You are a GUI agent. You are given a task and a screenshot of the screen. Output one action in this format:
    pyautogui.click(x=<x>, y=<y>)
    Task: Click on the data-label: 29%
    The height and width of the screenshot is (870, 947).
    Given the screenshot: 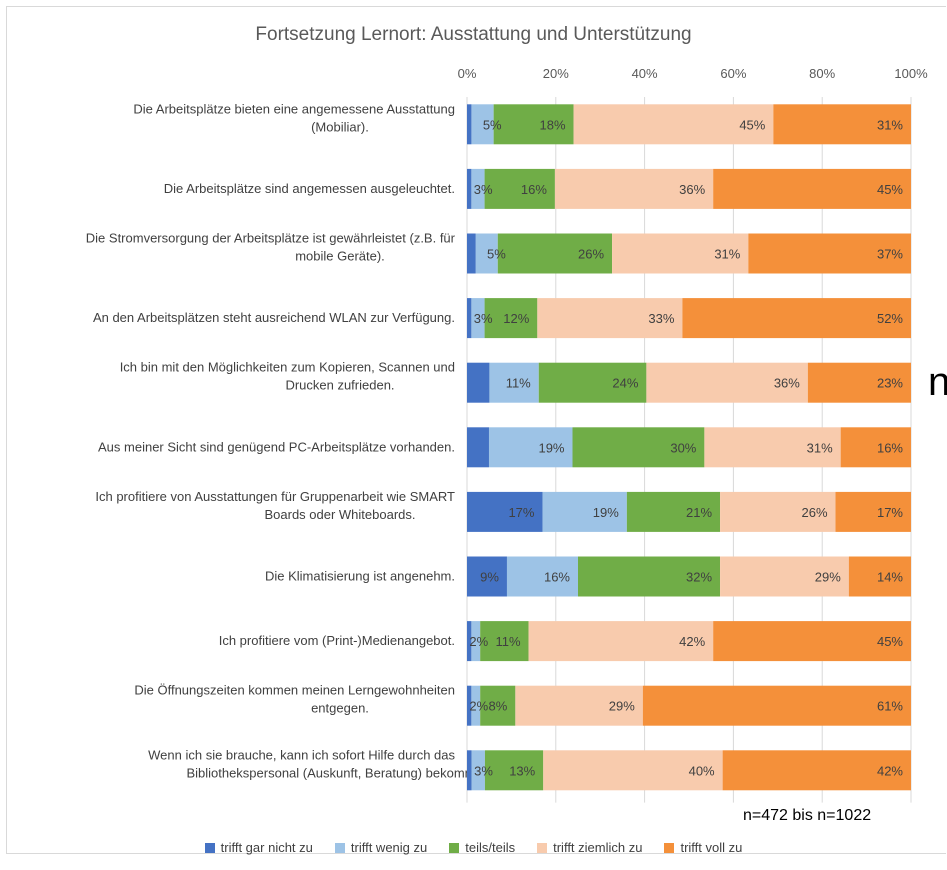 What is the action you would take?
    pyautogui.click(x=622, y=706)
    